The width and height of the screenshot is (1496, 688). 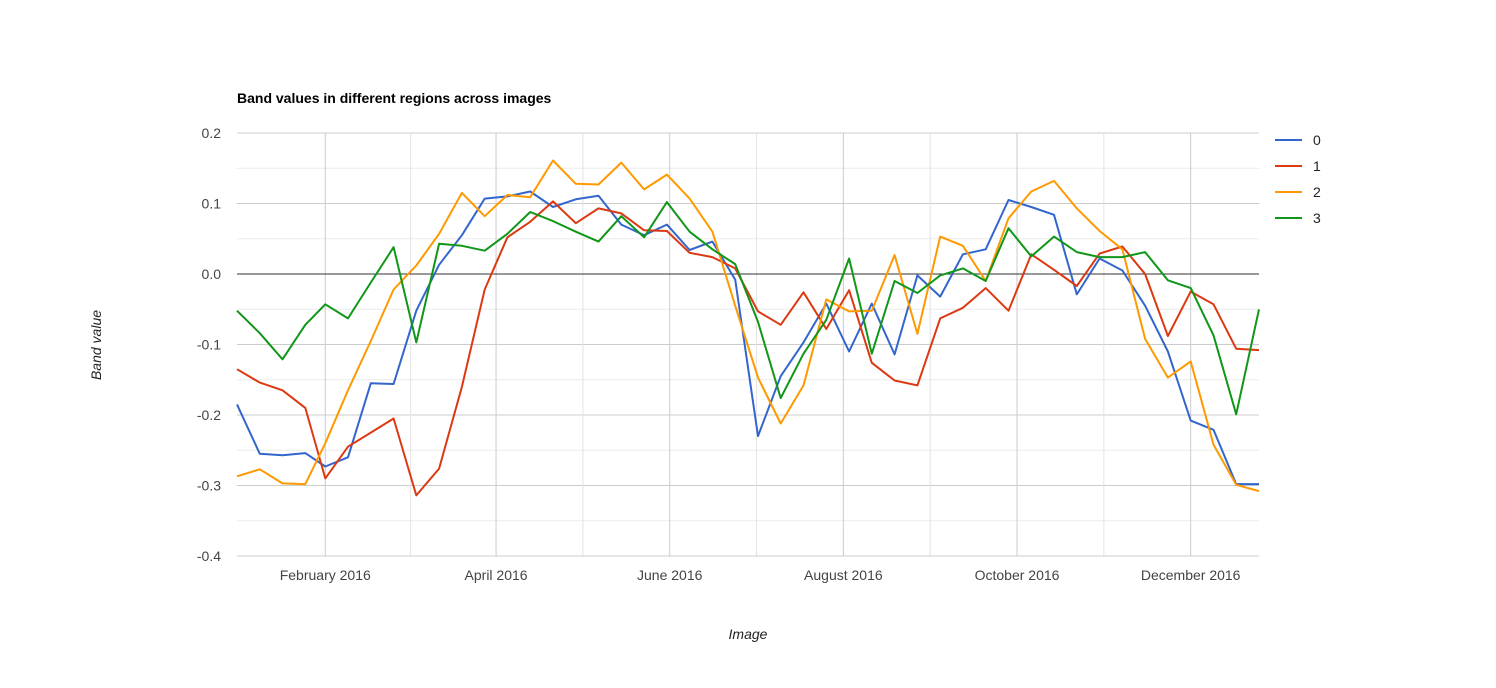 I want to click on legend-label-3: 3, so click(x=1317, y=218).